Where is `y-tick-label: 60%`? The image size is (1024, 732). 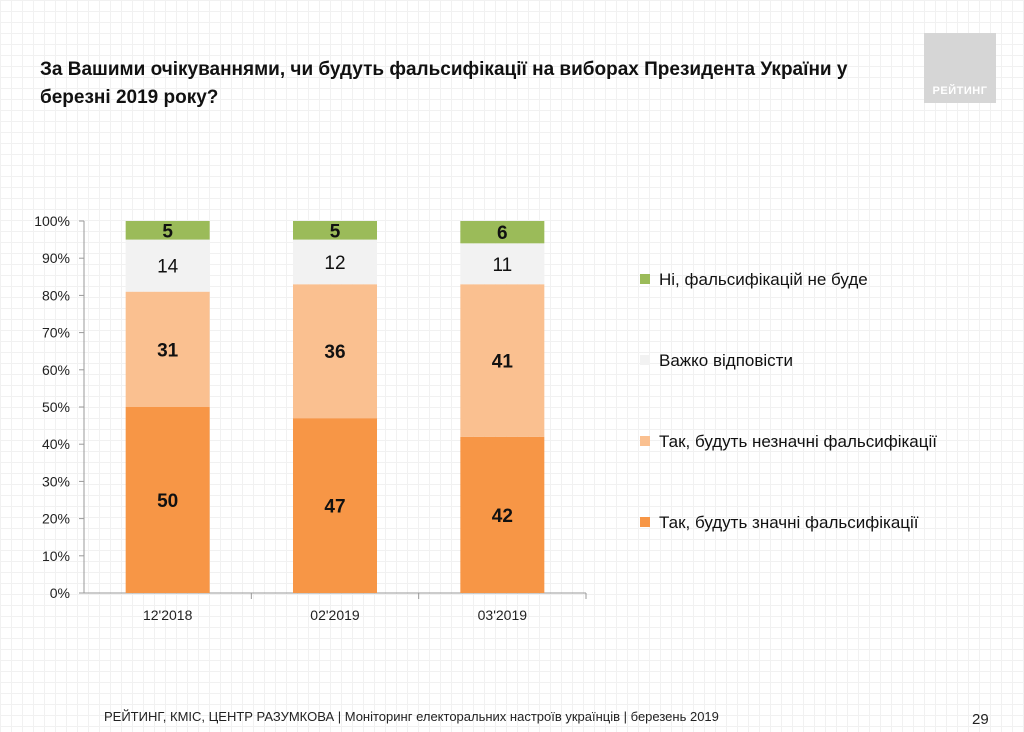
y-tick-label: 60% is located at coordinates (56, 370).